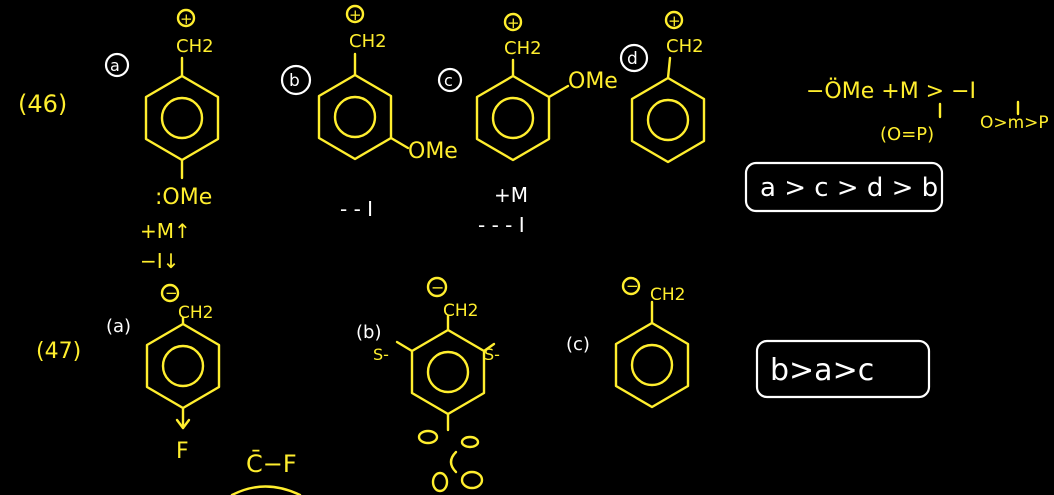 This screenshot has width=1054, height=495. What do you see at coordinates (118, 326) in the screenshot?
I see `q47-a-tag: (a)` at bounding box center [118, 326].